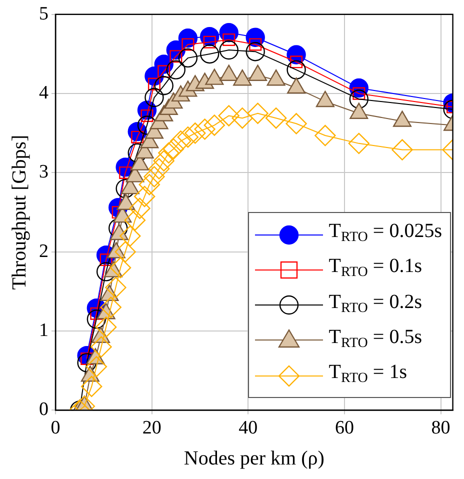 The image size is (464, 479). What do you see at coordinates (43, 331) in the screenshot?
I see `y-tick-label: 1` at bounding box center [43, 331].